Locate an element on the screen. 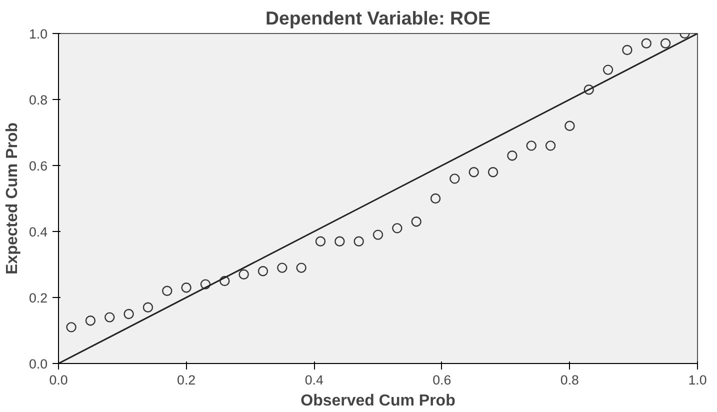 This screenshot has width=717, height=412. x-tick-label: 0.8 is located at coordinates (569, 380).